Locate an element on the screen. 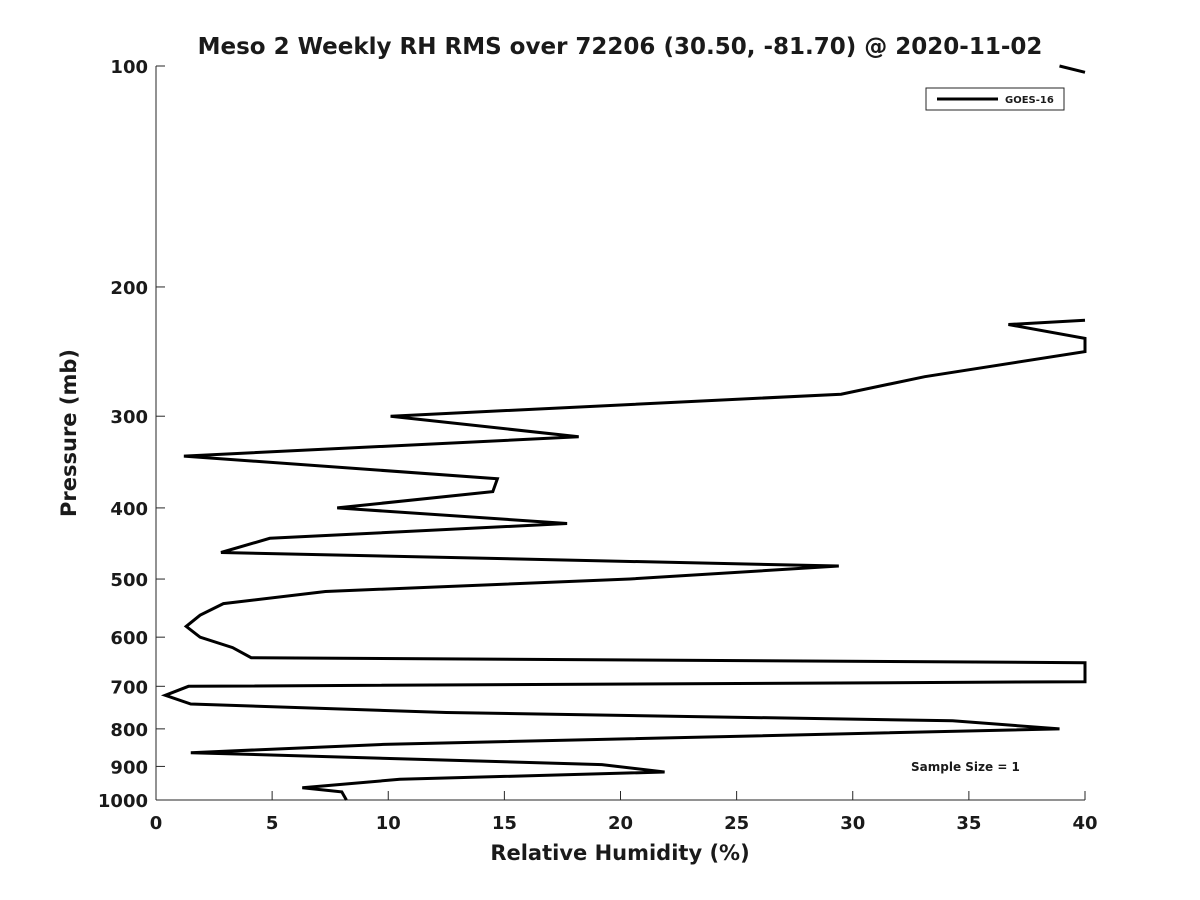  x-tick-label: 25 is located at coordinates (736, 823).